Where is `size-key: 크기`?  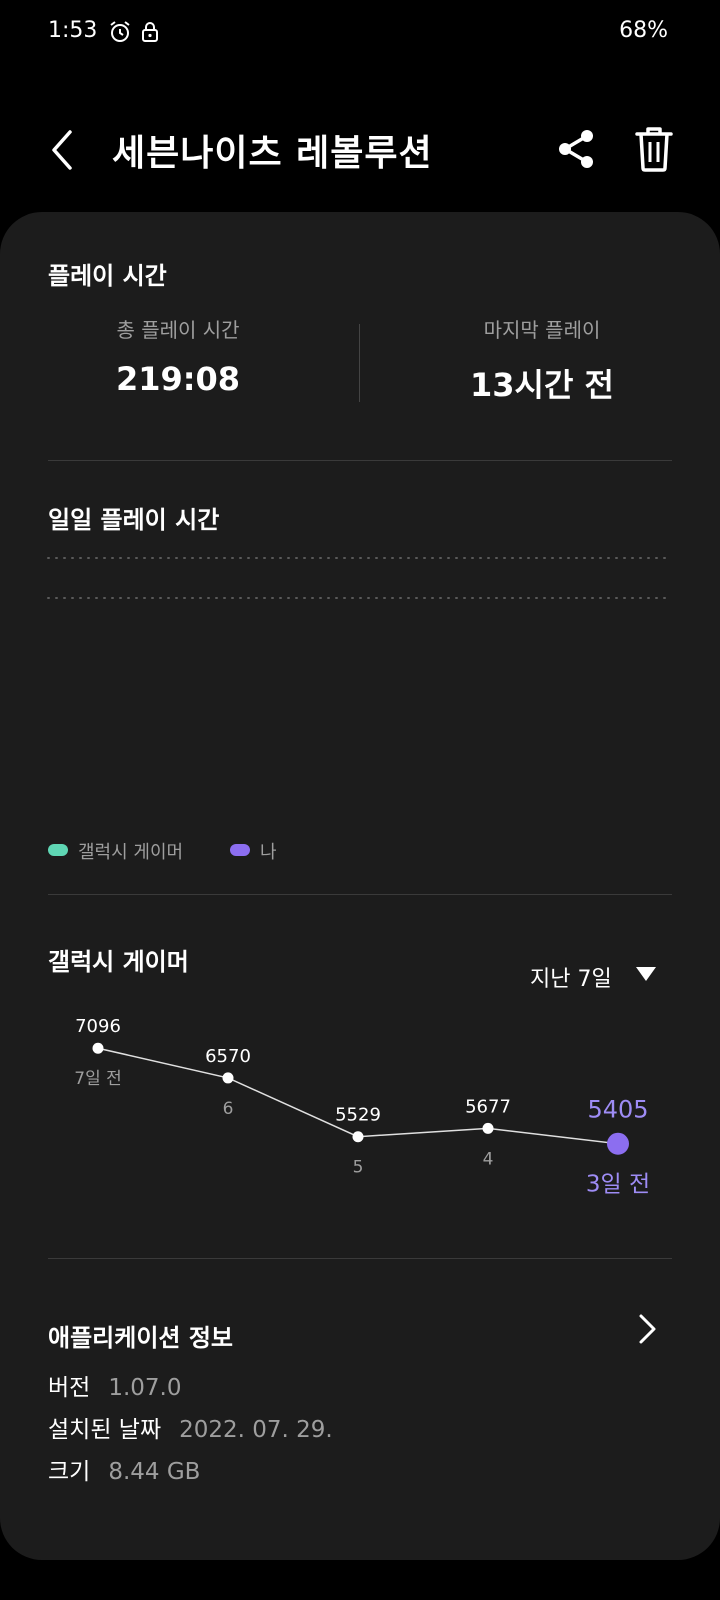 size-key: 크기 is located at coordinates (69, 1472).